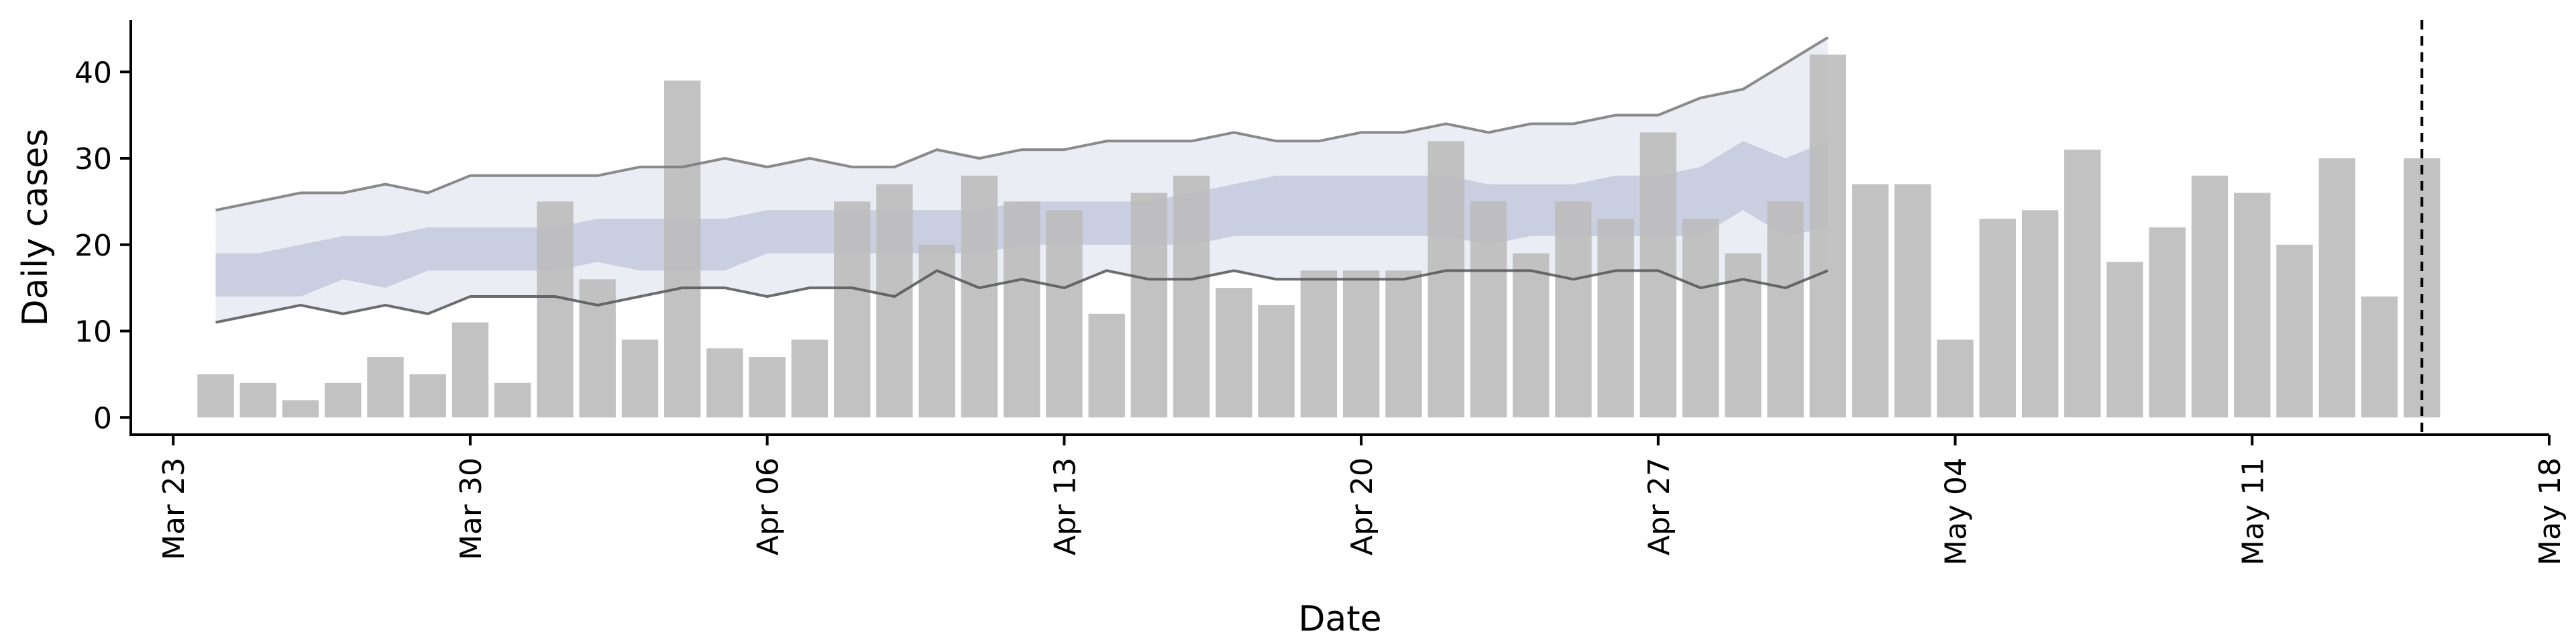  What do you see at coordinates (1362, 506) in the screenshot?
I see `x-tick-label: Apr 20` at bounding box center [1362, 506].